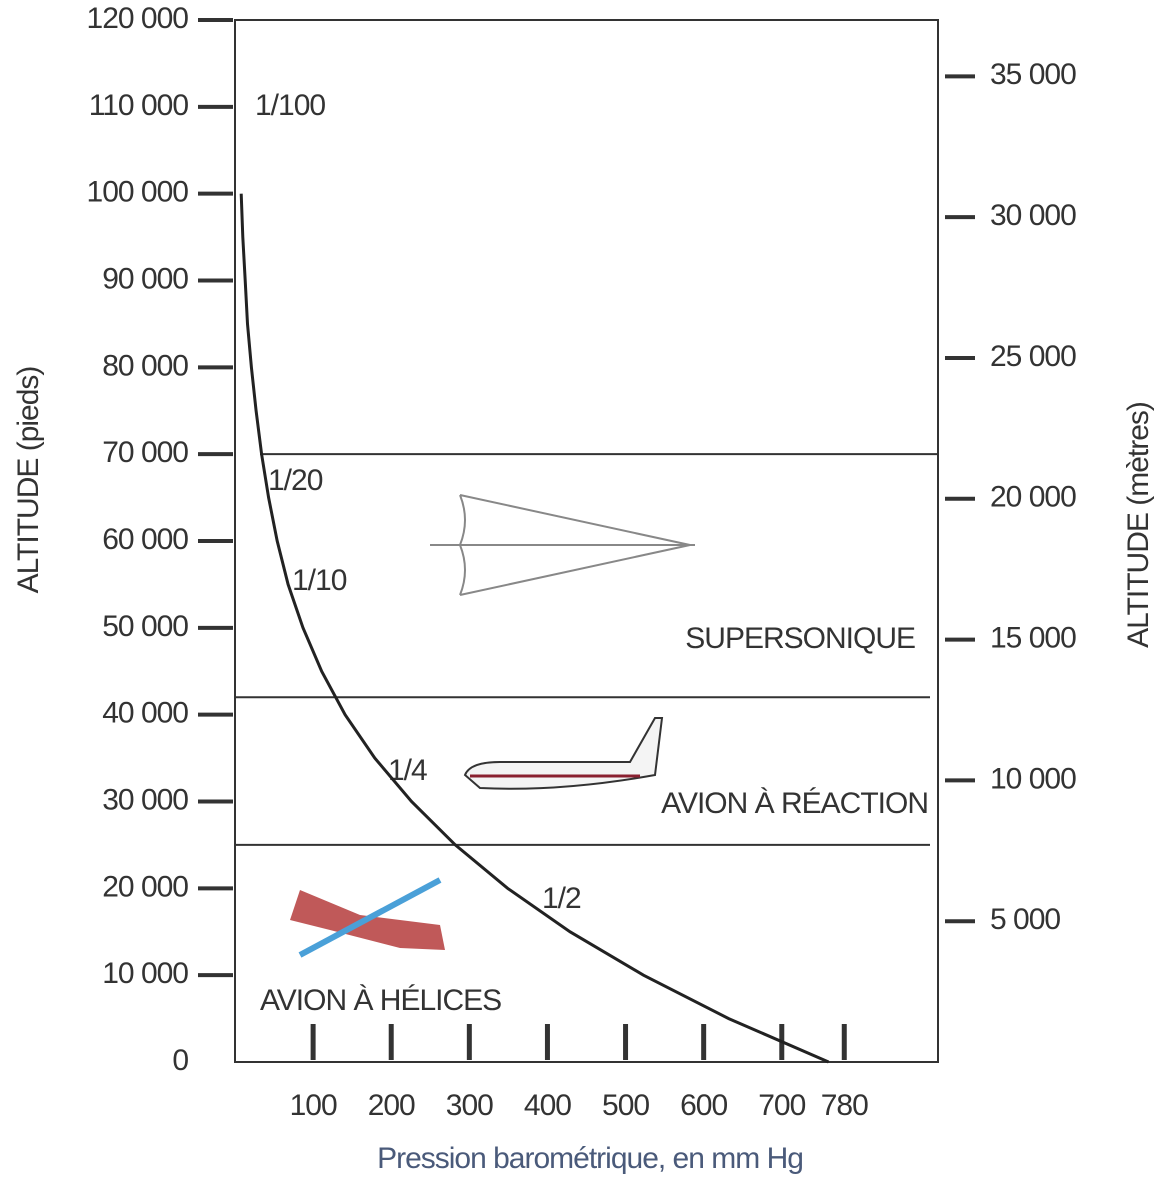 The height and width of the screenshot is (1182, 1171). I want to click on y2-tick-label: 35 000, so click(1033, 74).